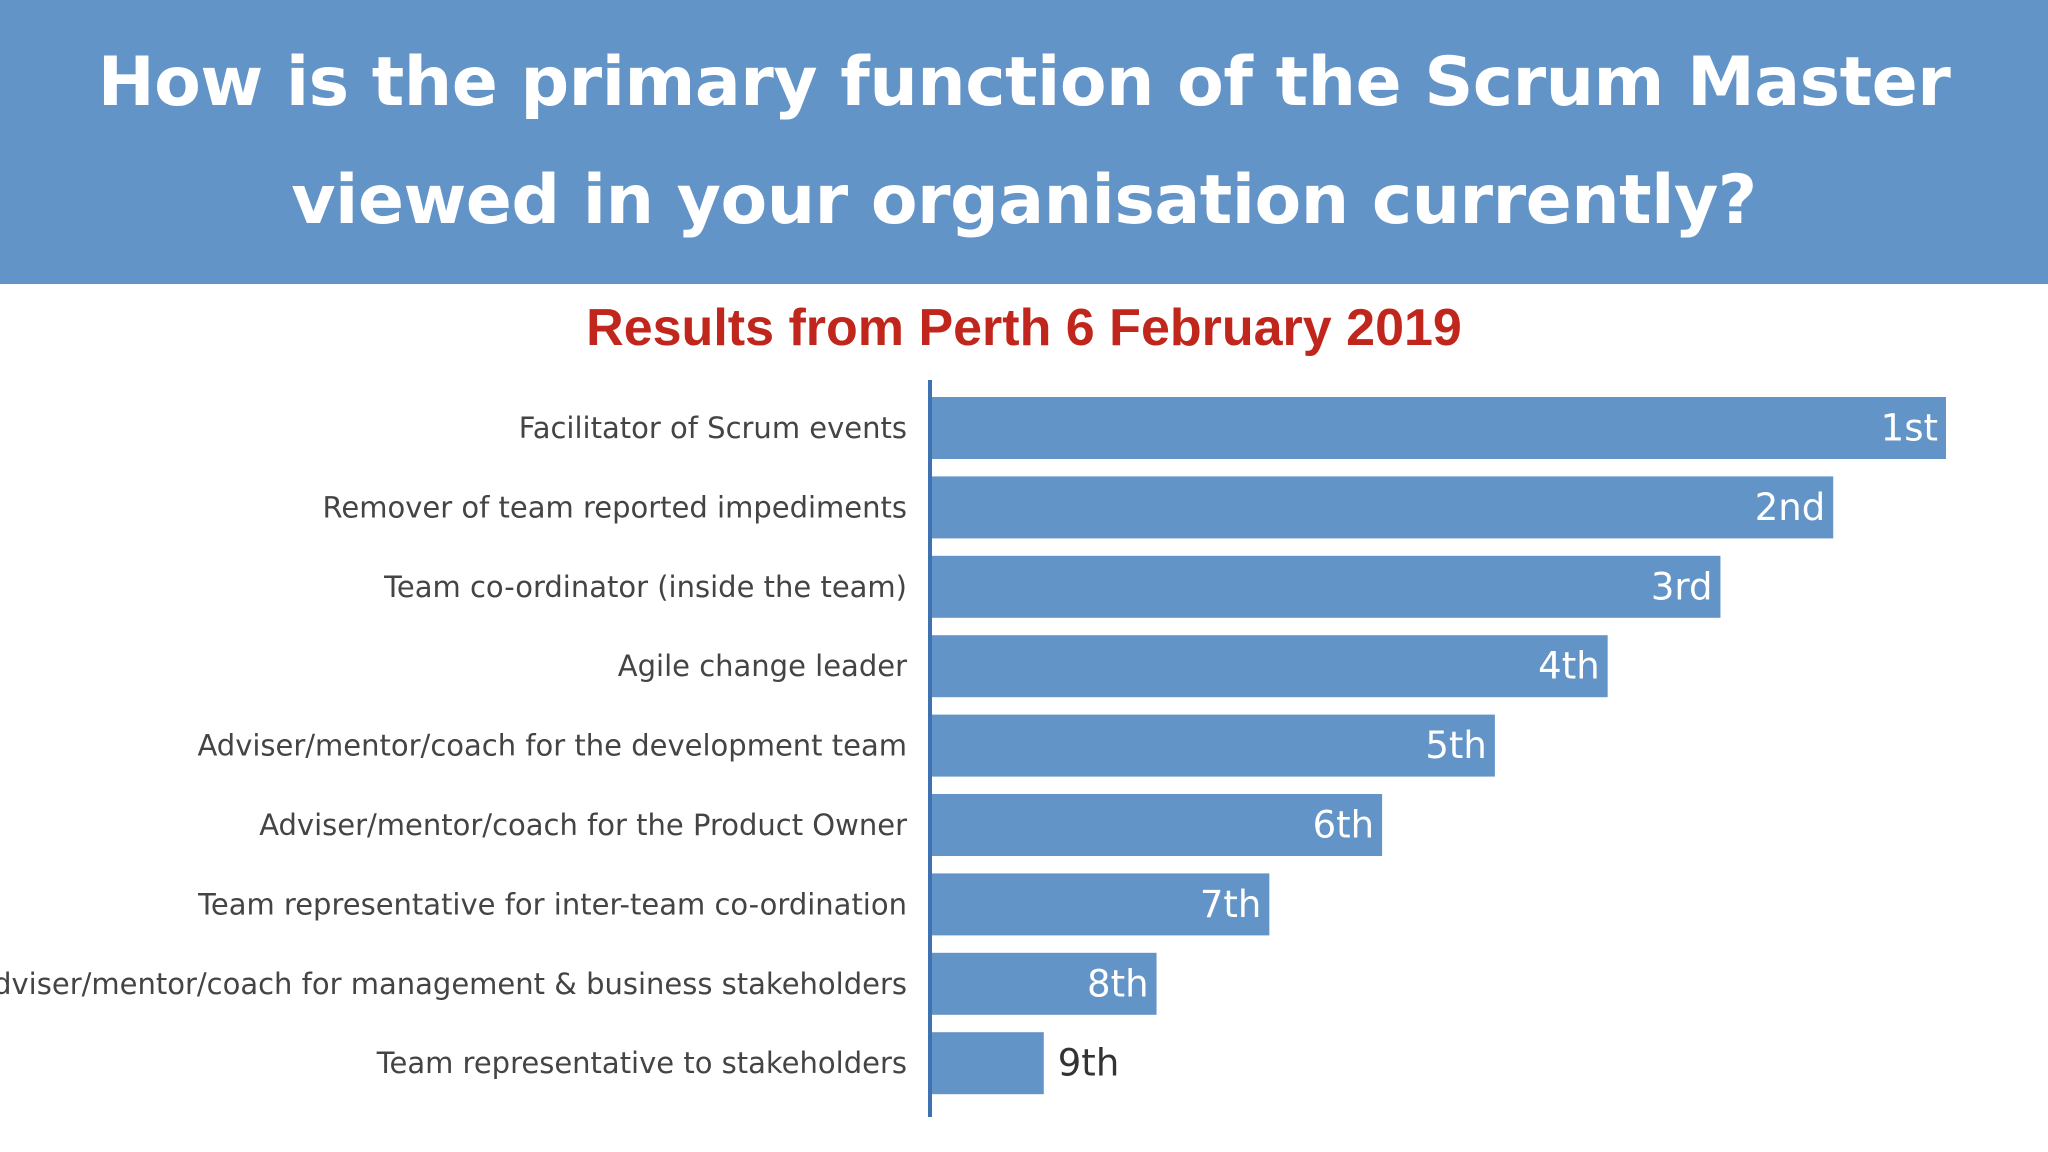 This screenshot has width=2048, height=1152. Describe the element at coordinates (1118, 983) in the screenshot. I see `data-label: 8th` at that location.